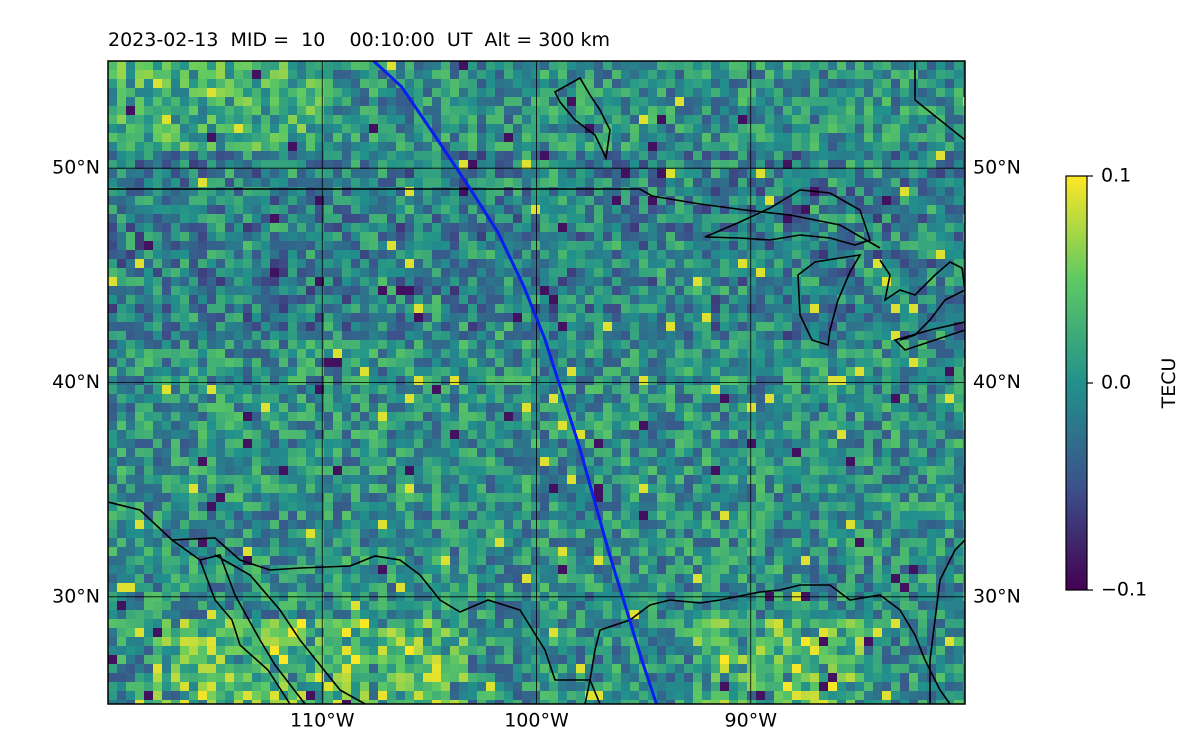  I want to click on colorbar-tick-label: −0.1, so click(1124, 590).